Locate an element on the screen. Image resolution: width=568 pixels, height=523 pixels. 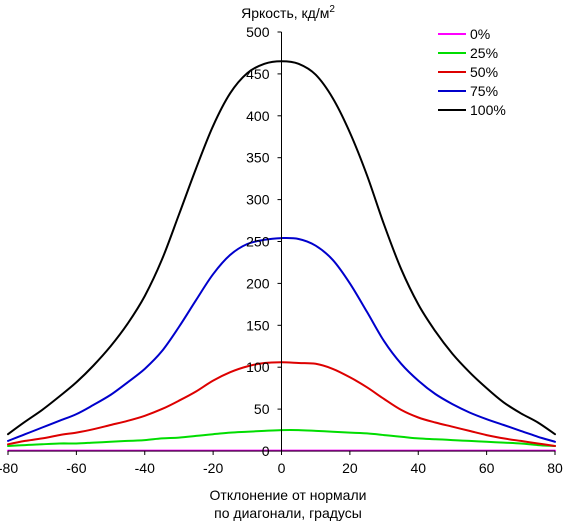
x-tick-label: -60 is located at coordinates (76, 468).